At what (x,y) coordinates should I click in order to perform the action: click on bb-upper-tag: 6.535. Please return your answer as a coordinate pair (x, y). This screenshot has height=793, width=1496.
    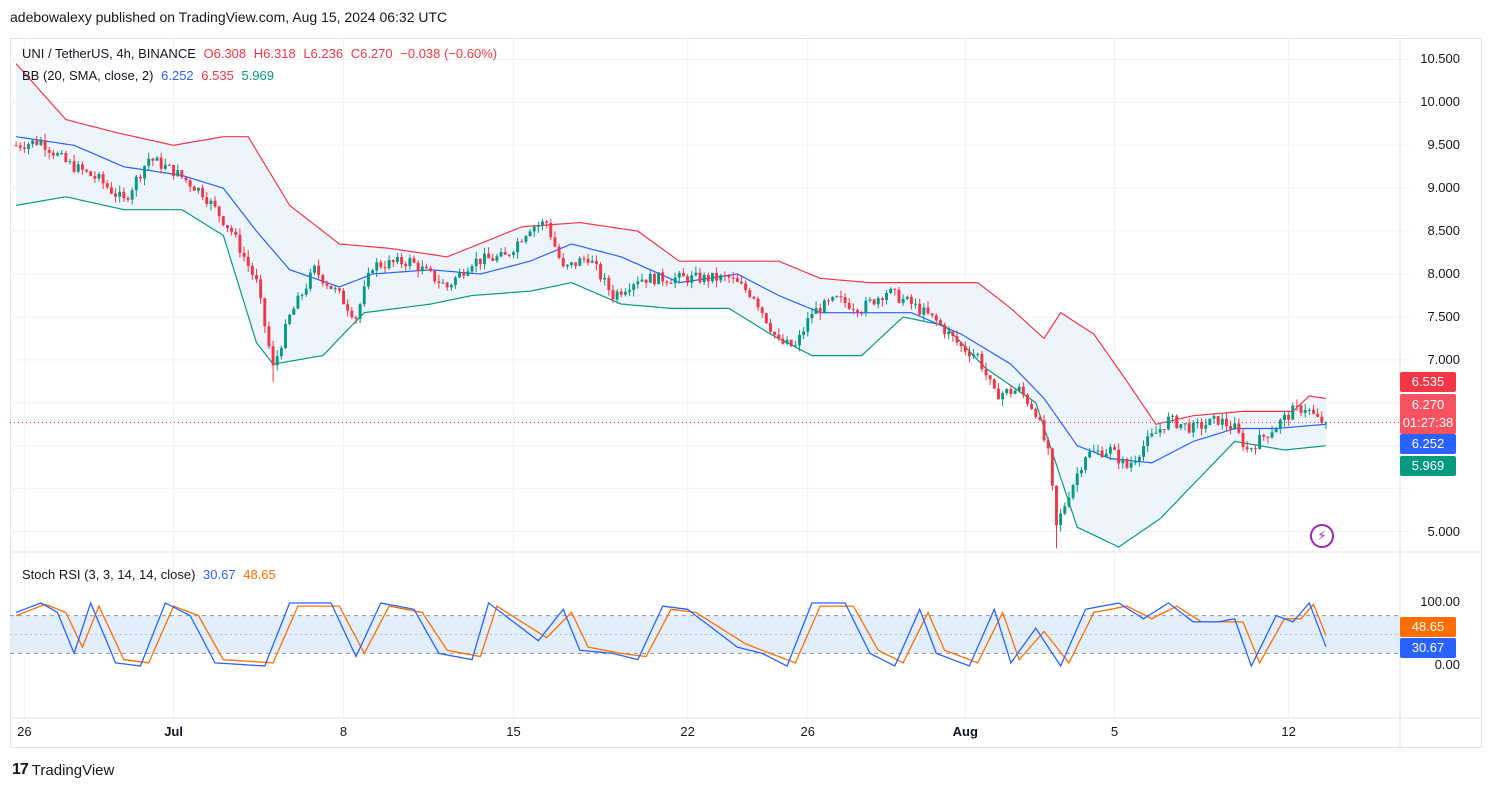
    Looking at the image, I should click on (1428, 382).